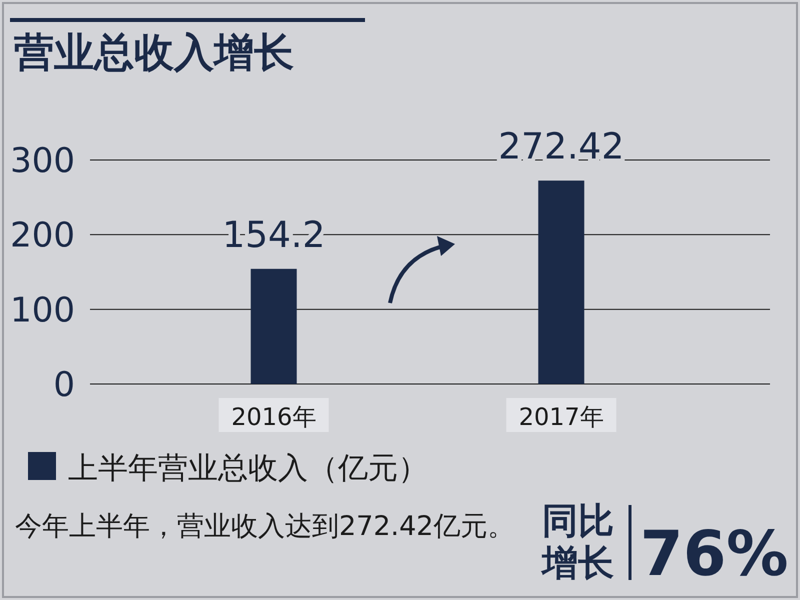 The image size is (800, 600). I want to click on legend-label: 上半年营业总收入（亿元）, so click(248, 468).